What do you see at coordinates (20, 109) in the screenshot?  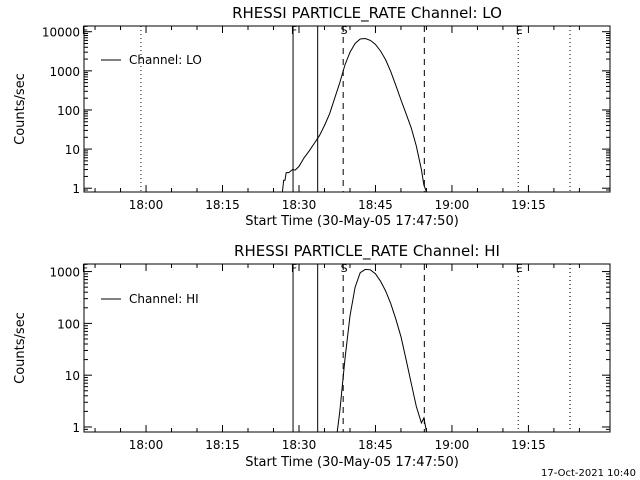 I see `chart-0-y-axis-label: Counts/sec` at bounding box center [20, 109].